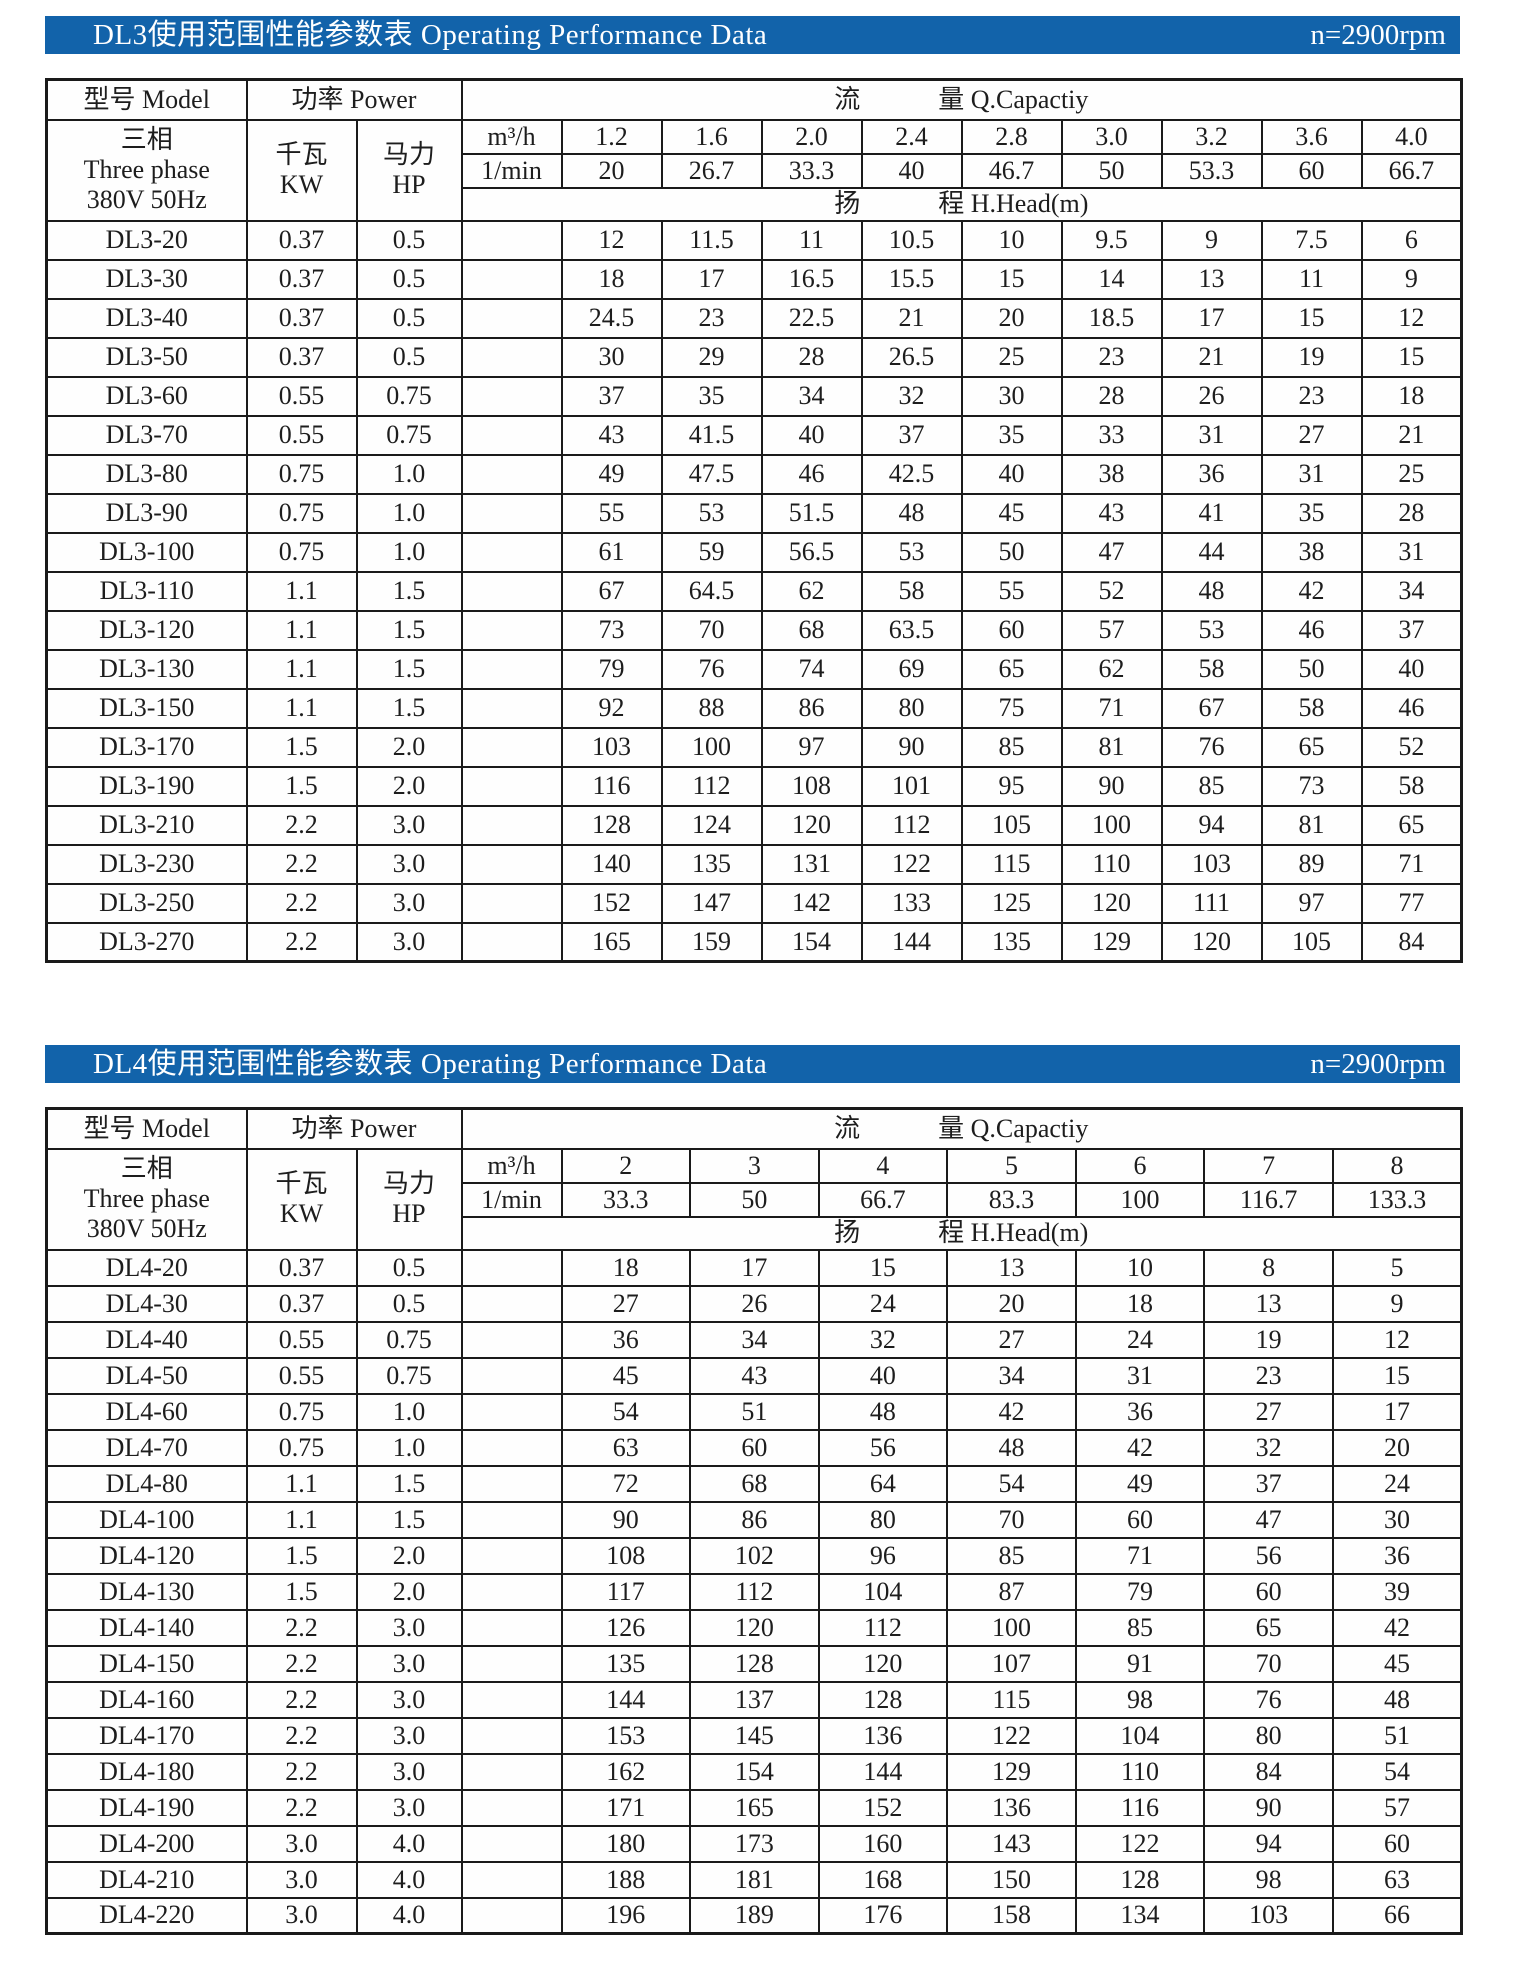 Image resolution: width=1525 pixels, height=1963 pixels. Describe the element at coordinates (1311, 513) in the screenshot. I see `head-value-cell: 35` at that location.